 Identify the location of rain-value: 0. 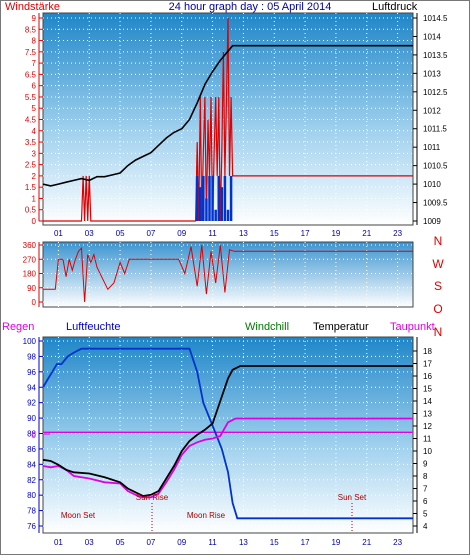
(34, 435).